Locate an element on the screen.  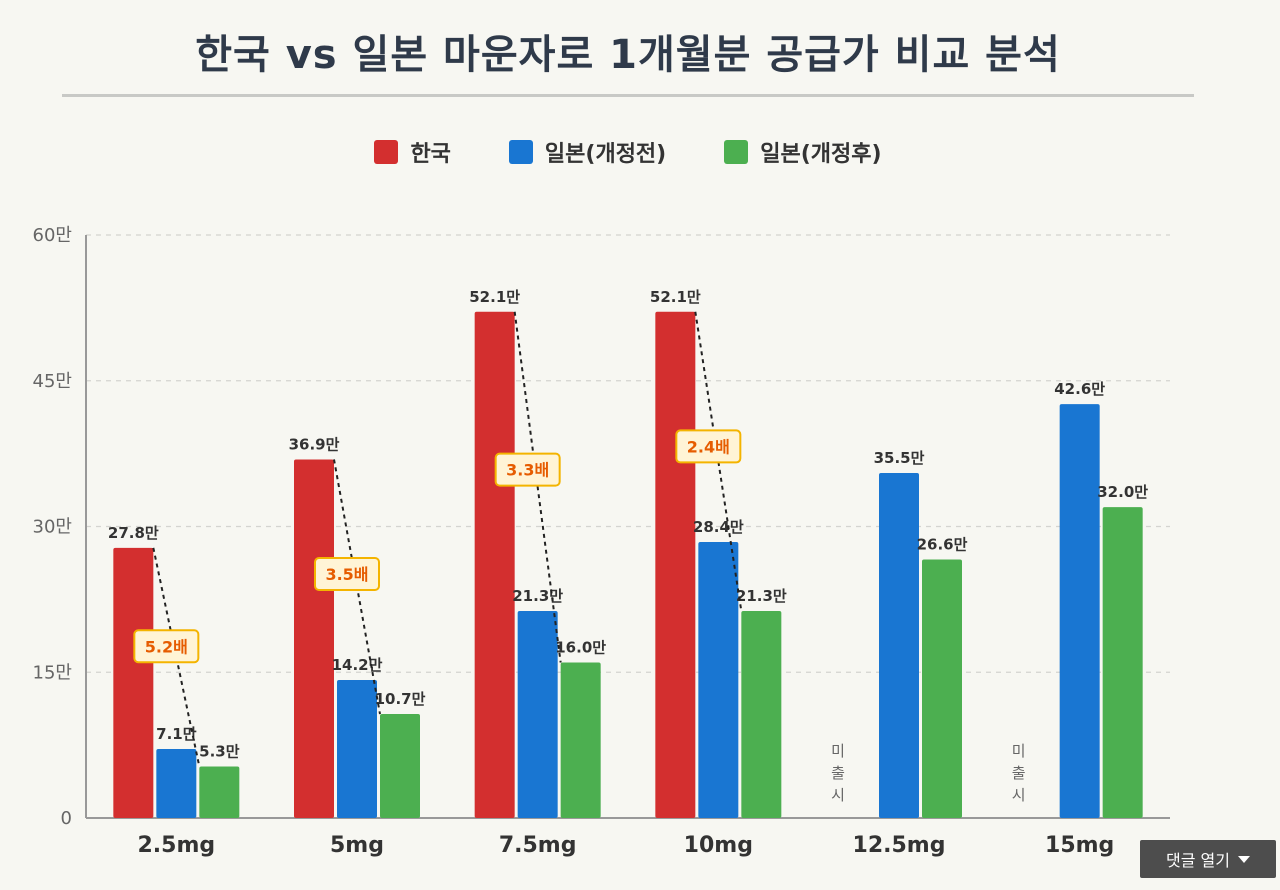
data-label: 27.8만 is located at coordinates (133, 533).